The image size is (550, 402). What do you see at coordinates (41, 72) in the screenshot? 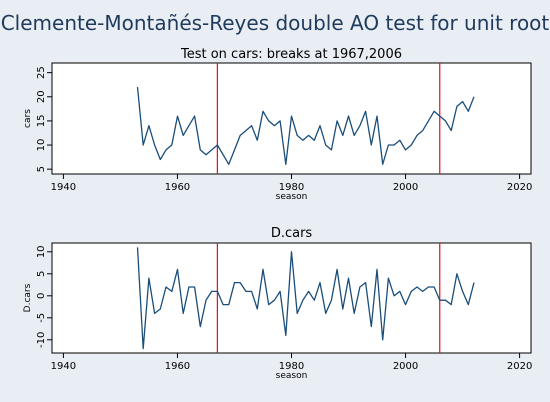
I see `y-tick-label: 25` at bounding box center [41, 72].